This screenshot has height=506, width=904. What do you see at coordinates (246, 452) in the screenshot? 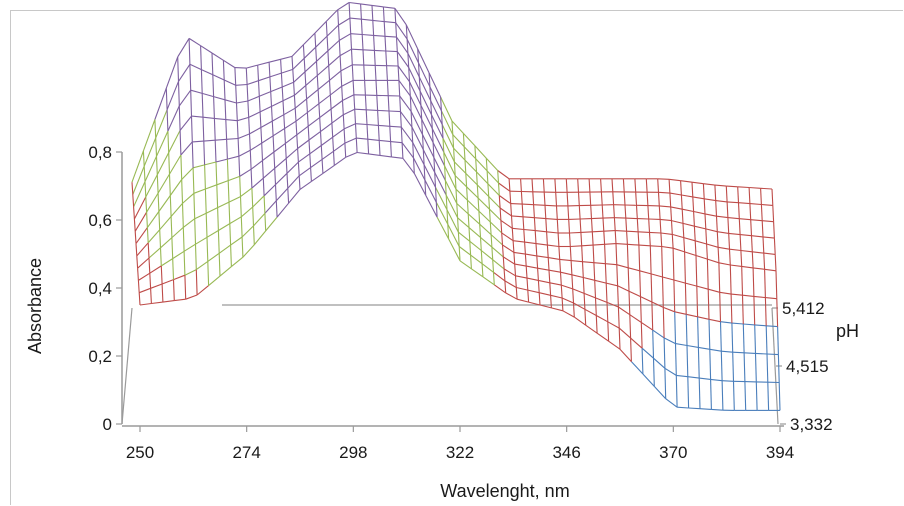
I see `x-tick-label: 274` at bounding box center [246, 452].